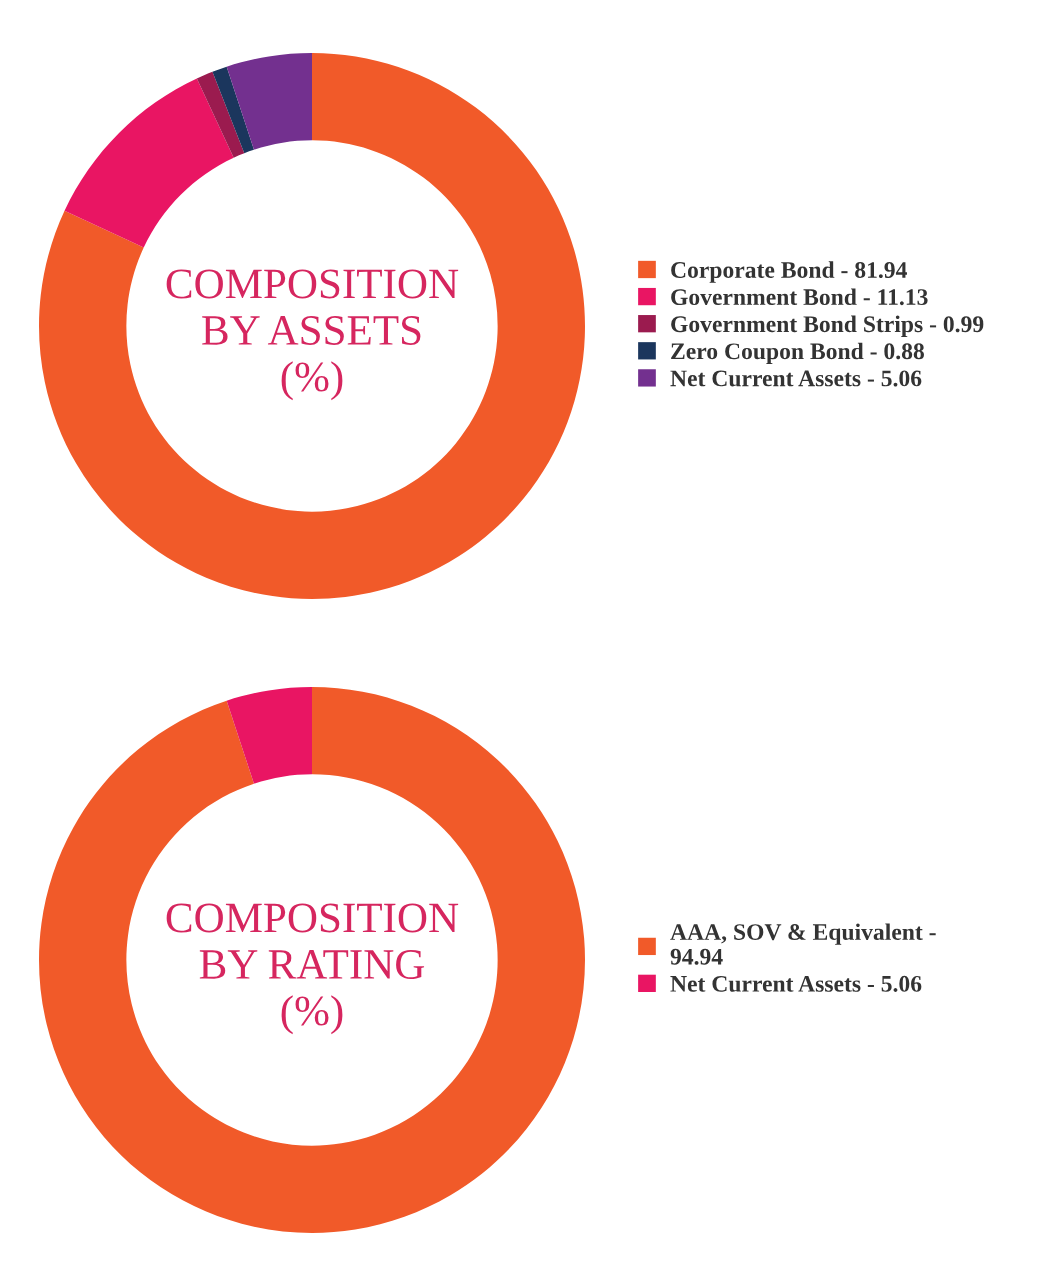 This screenshot has height=1265, width=1060. What do you see at coordinates (799, 297) in the screenshot?
I see `legend-label: Government Bond - 11.13` at bounding box center [799, 297].